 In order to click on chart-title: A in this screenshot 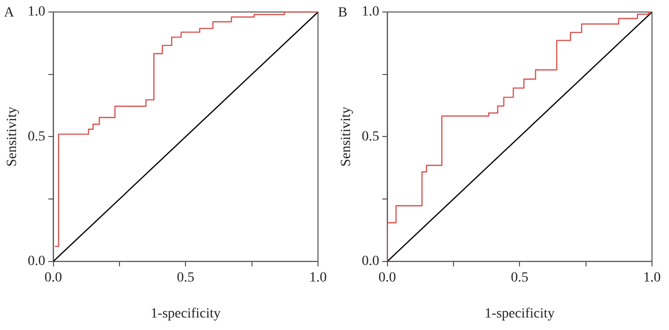, I will do `click(9, 13)`.